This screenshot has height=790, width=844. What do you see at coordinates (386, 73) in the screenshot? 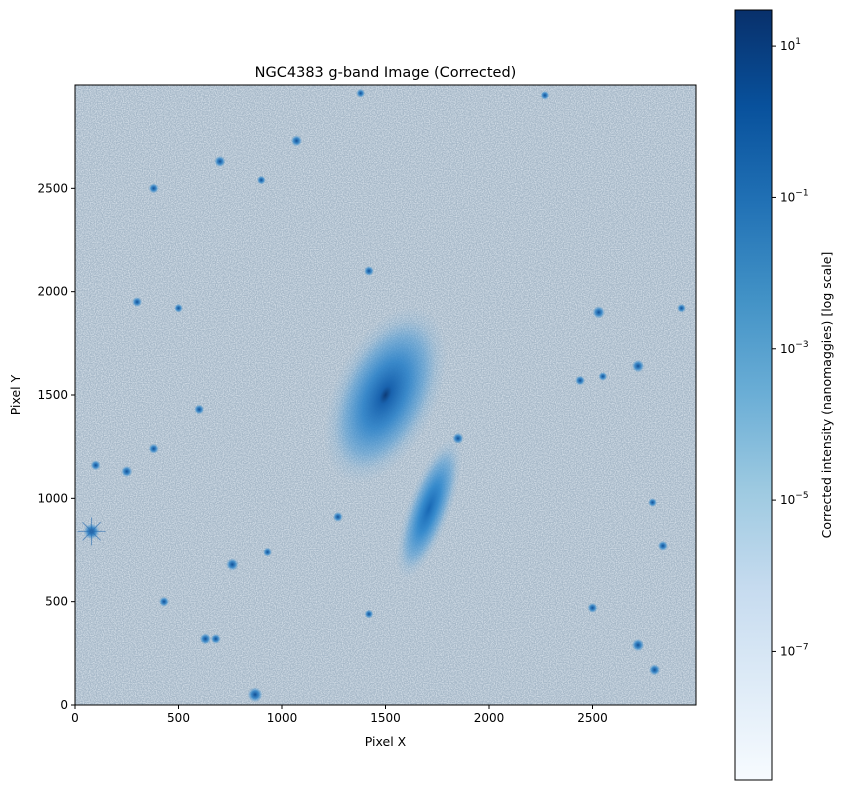
I see `chart-title: NGC4383 g-band Image (Corrected)` at bounding box center [386, 73].